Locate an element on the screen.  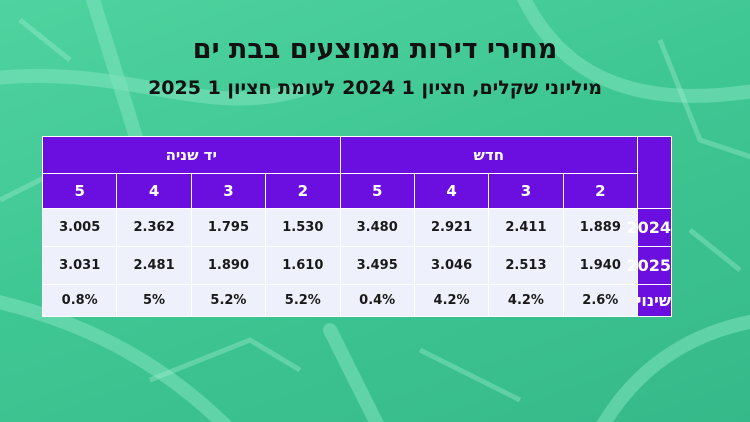
table-cell: 3.031 is located at coordinates (79, 265).